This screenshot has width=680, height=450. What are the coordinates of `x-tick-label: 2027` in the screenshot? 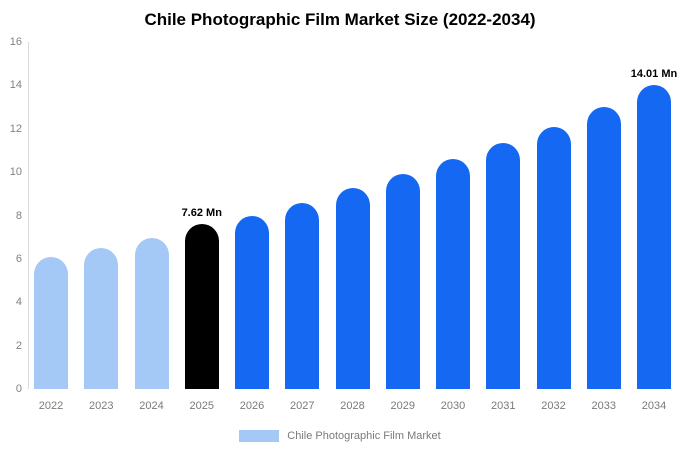 It's located at (302, 406).